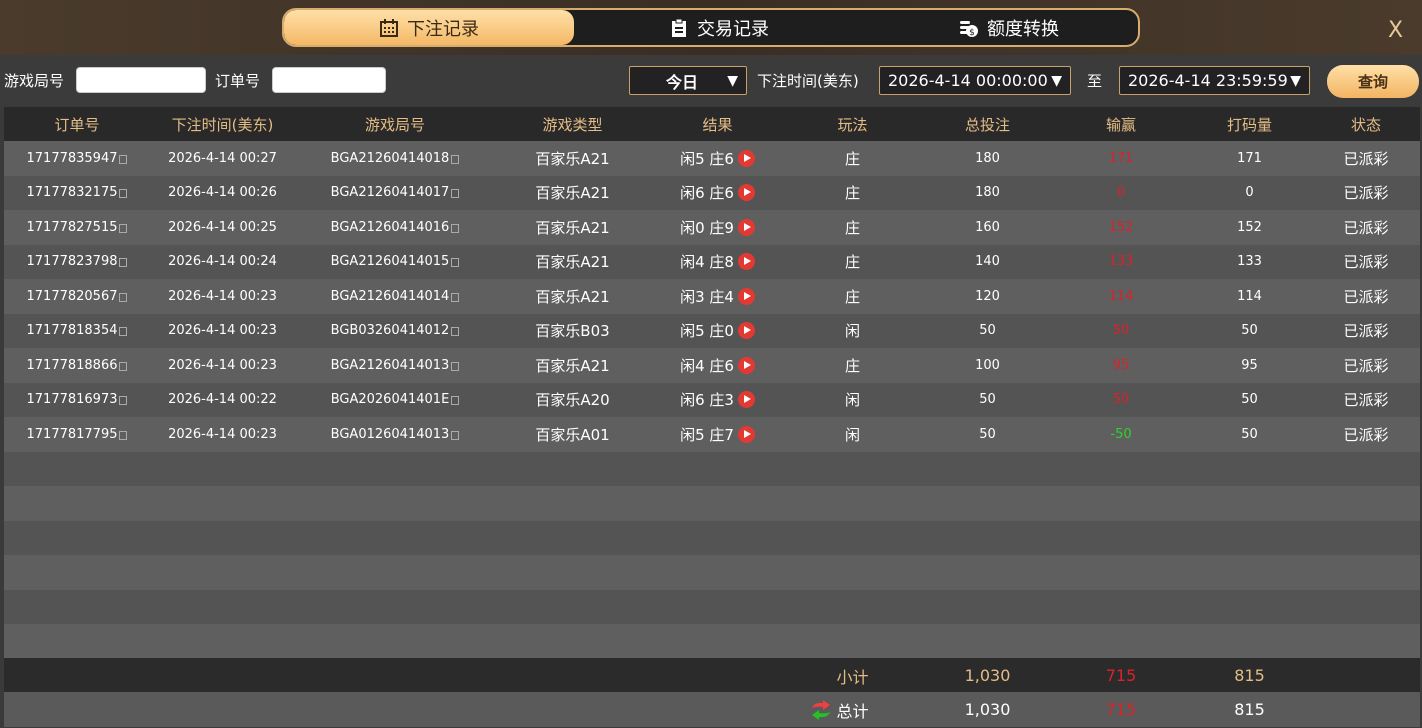 The height and width of the screenshot is (728, 1422). What do you see at coordinates (390, 193) in the screenshot?
I see `round-no-text: BGA21260414017` at bounding box center [390, 193].